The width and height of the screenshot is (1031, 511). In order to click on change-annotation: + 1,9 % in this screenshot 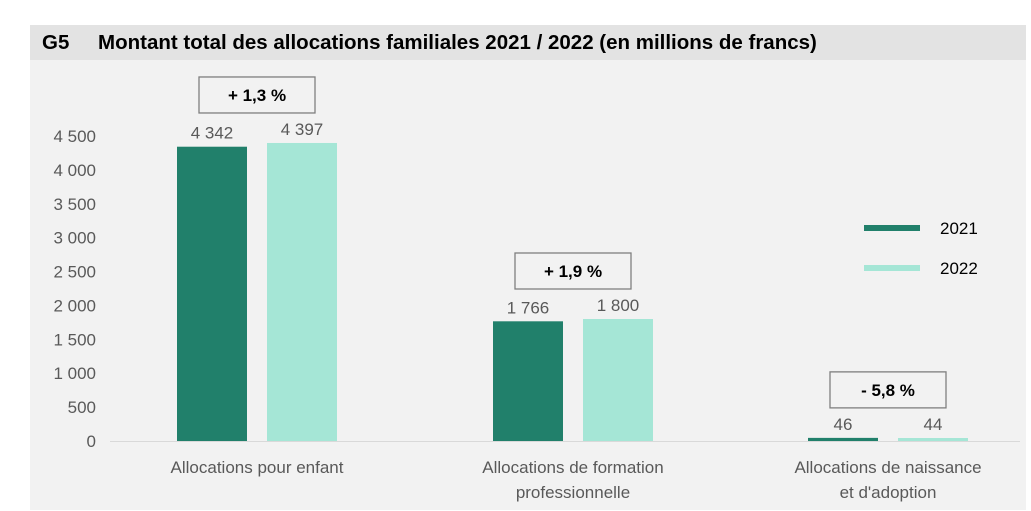, I will do `click(573, 271)`.